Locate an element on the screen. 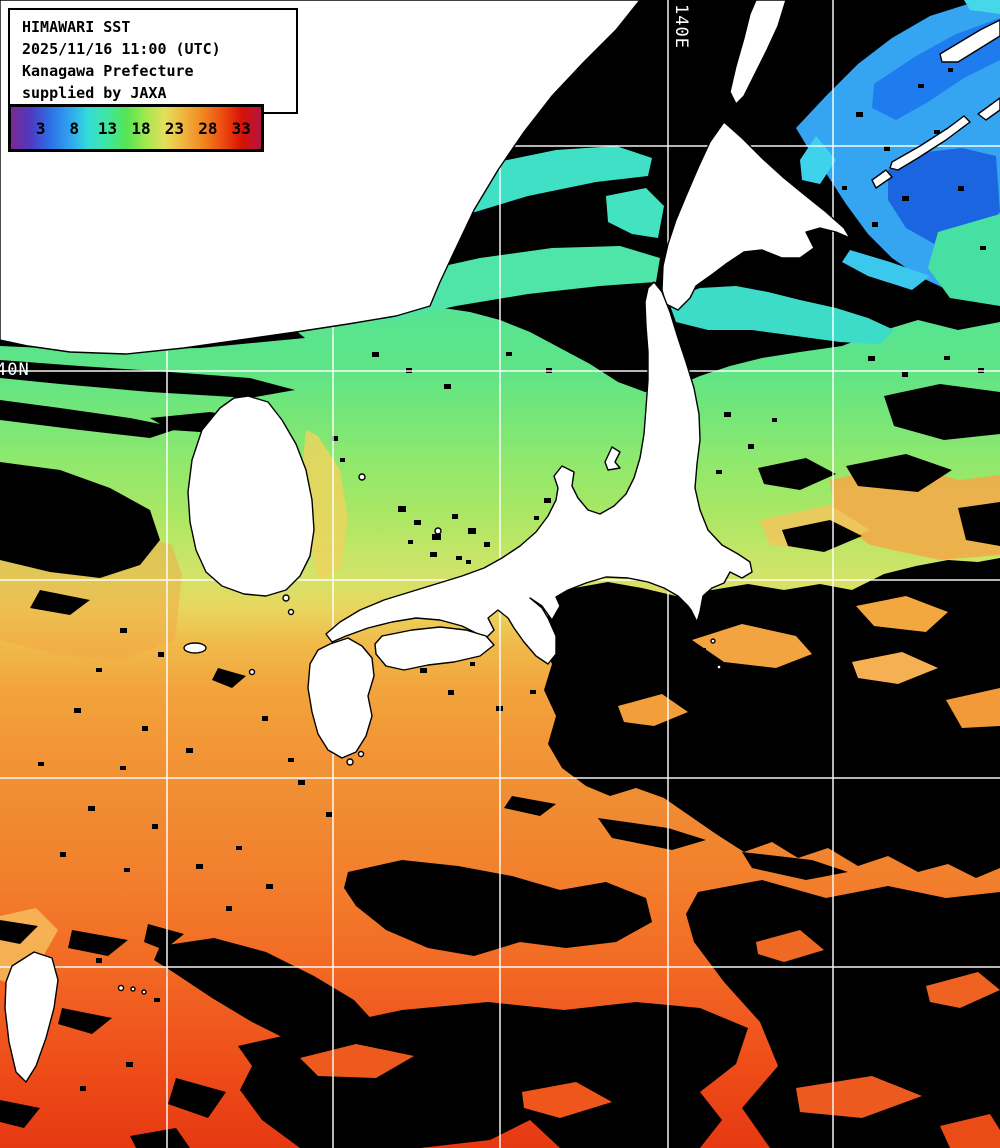  lon-label-140e: 140E is located at coordinates (681, 26).